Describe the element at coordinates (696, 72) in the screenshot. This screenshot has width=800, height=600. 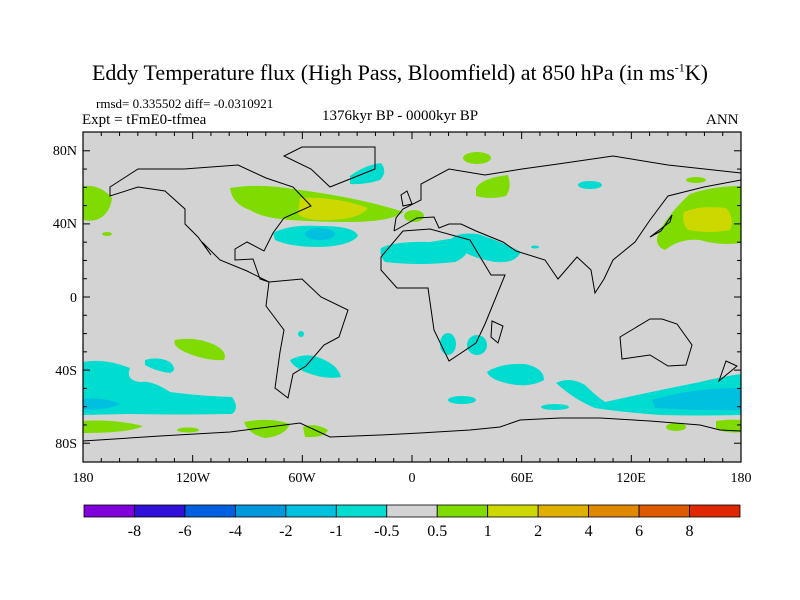
I see `title-text-end: K)` at that location.